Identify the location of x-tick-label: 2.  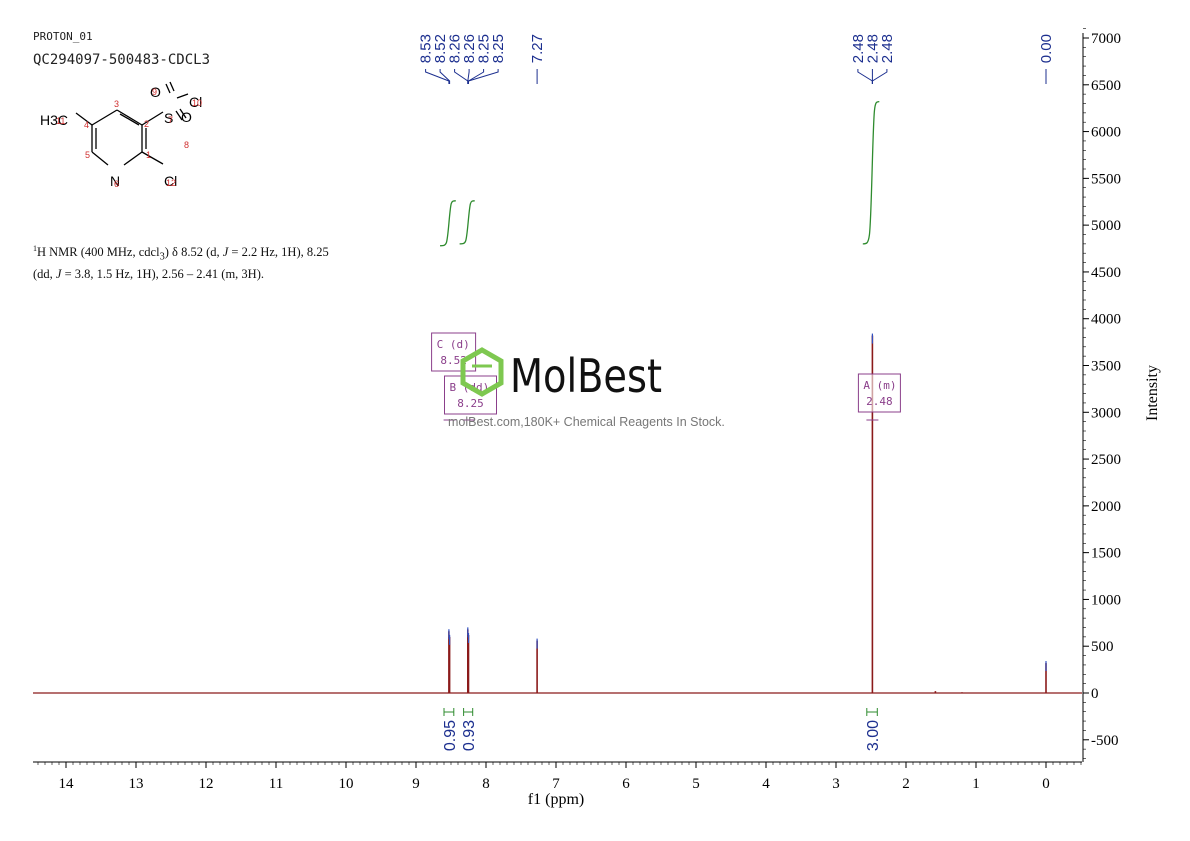
(906, 784).